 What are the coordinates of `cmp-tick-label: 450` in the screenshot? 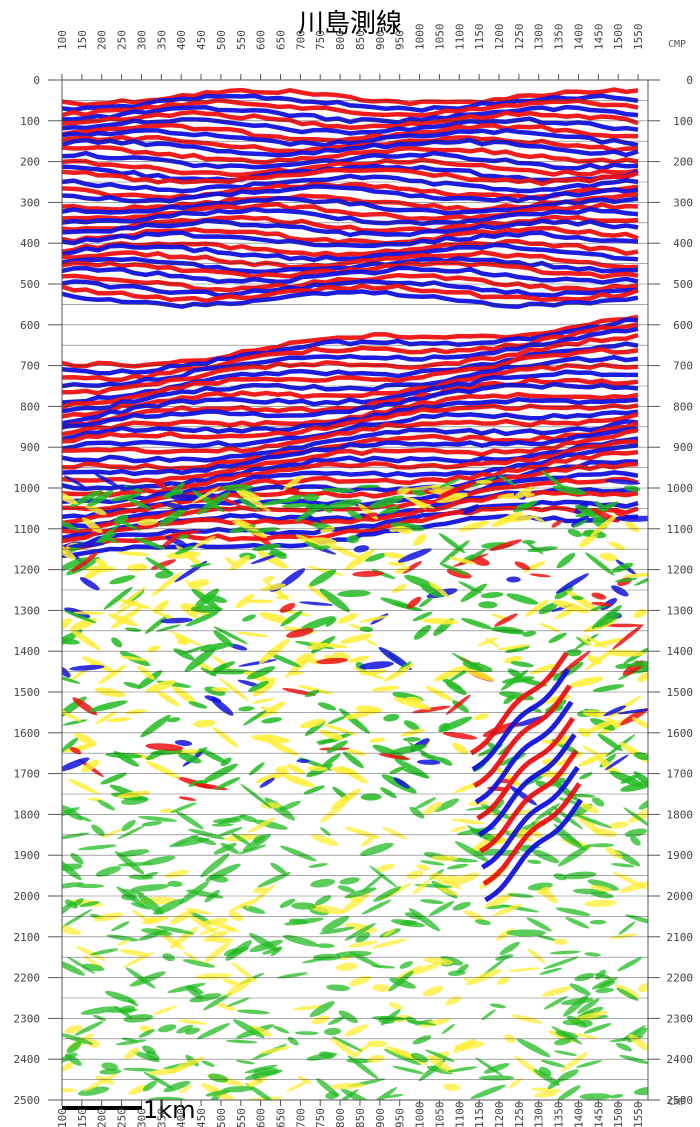 It's located at (201, 40).